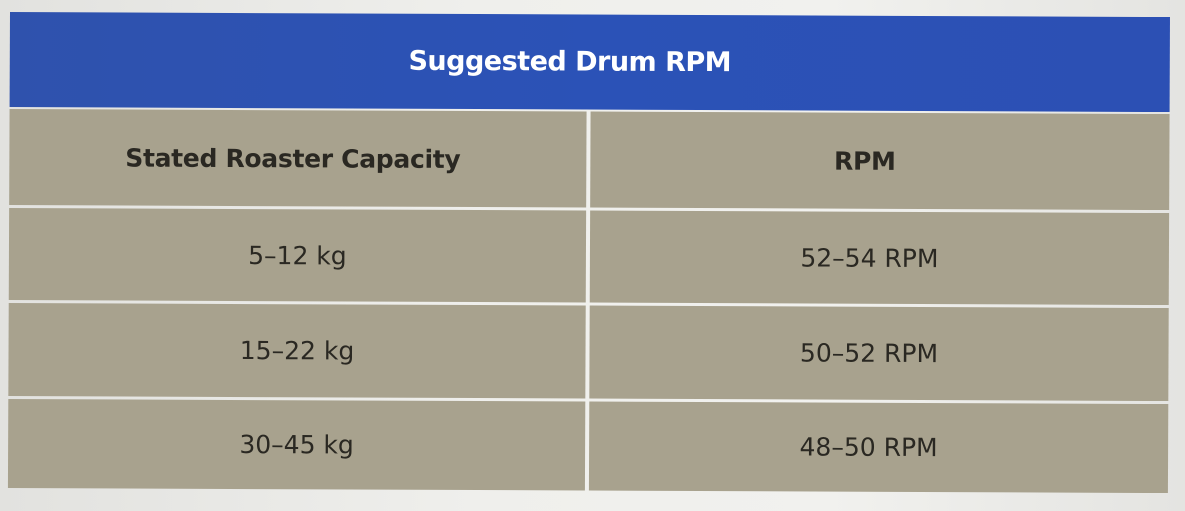  I want to click on table-cell-capacity: 15–22 kg, so click(297, 350).